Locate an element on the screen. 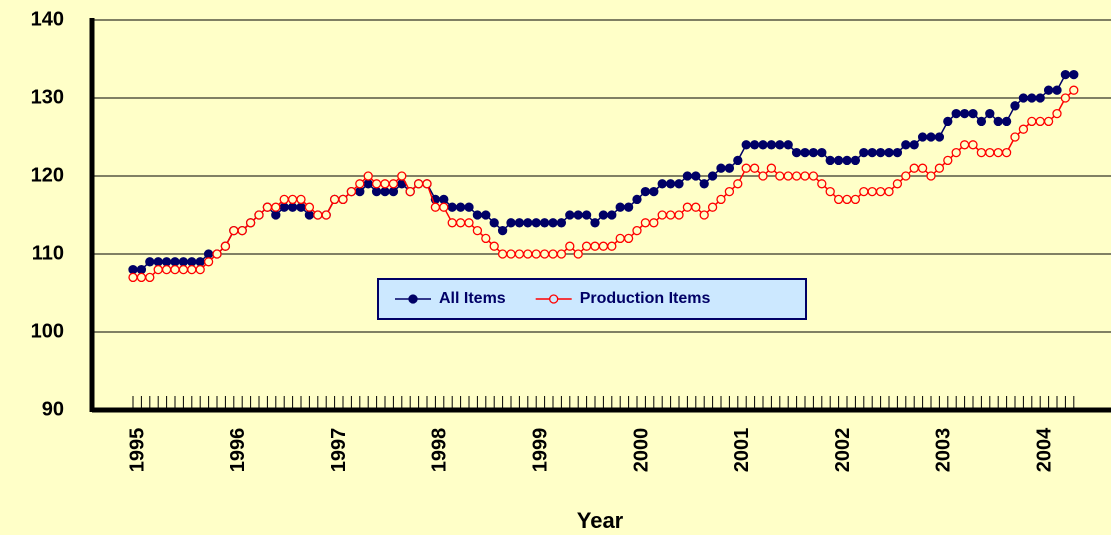  legend: All Items Production Items is located at coordinates (592, 299).